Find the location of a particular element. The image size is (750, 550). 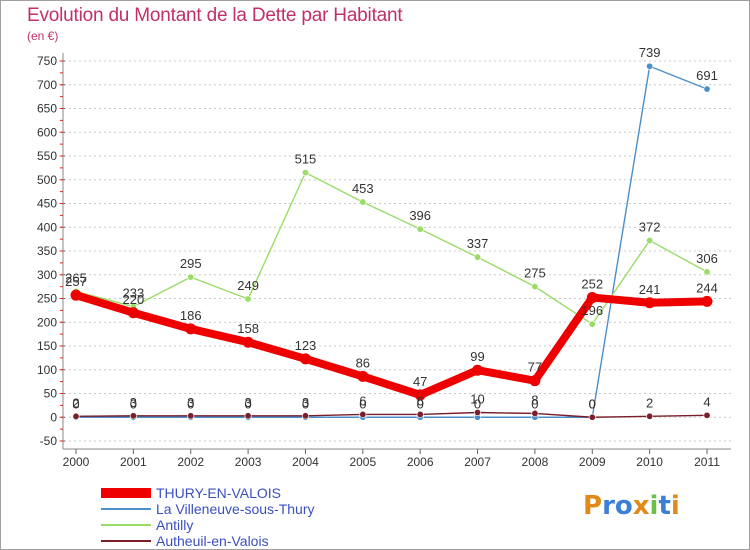

y-tick-label: 0 is located at coordinates (53, 417).